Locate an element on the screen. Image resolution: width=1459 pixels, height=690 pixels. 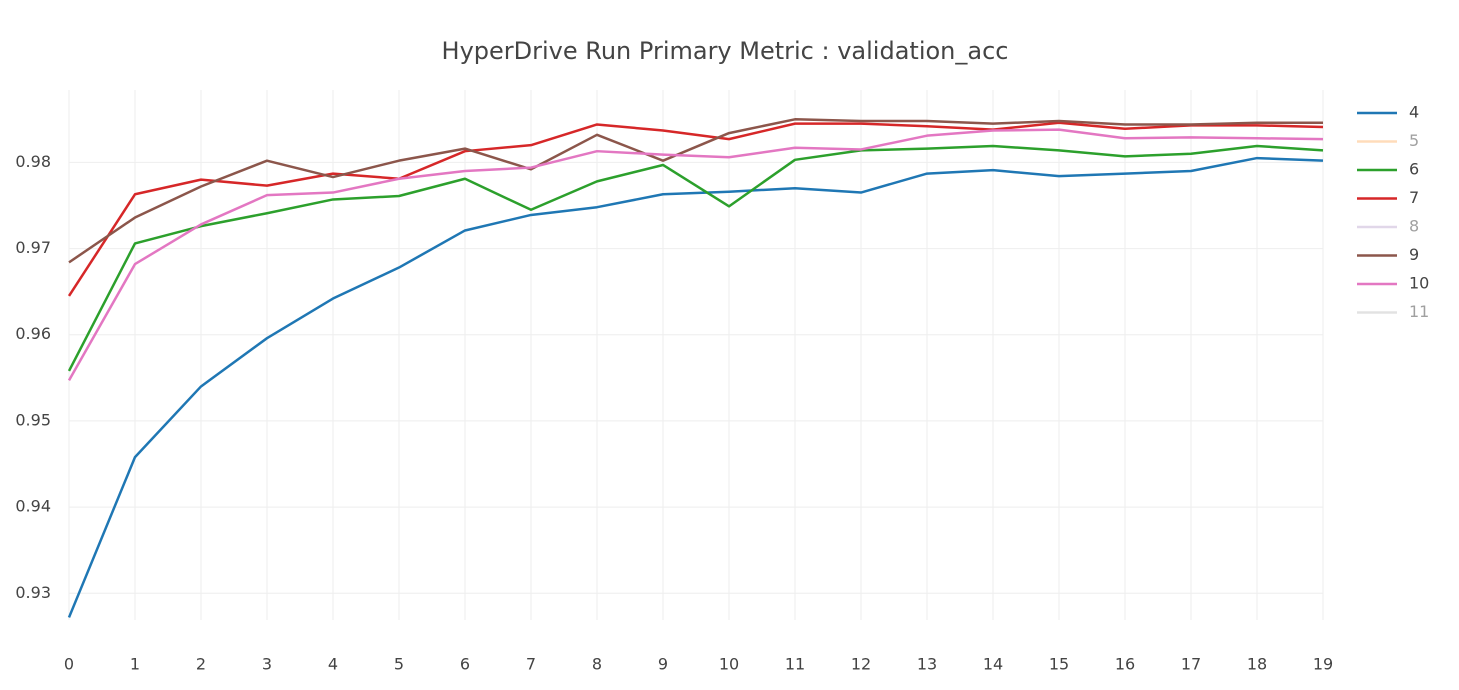
y-tick-label: 0.94 is located at coordinates (33, 506).